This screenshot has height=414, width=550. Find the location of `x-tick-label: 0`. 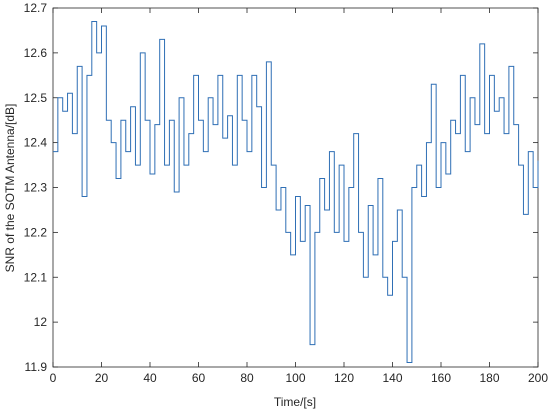

x-tick-label: 0 is located at coordinates (53, 378).